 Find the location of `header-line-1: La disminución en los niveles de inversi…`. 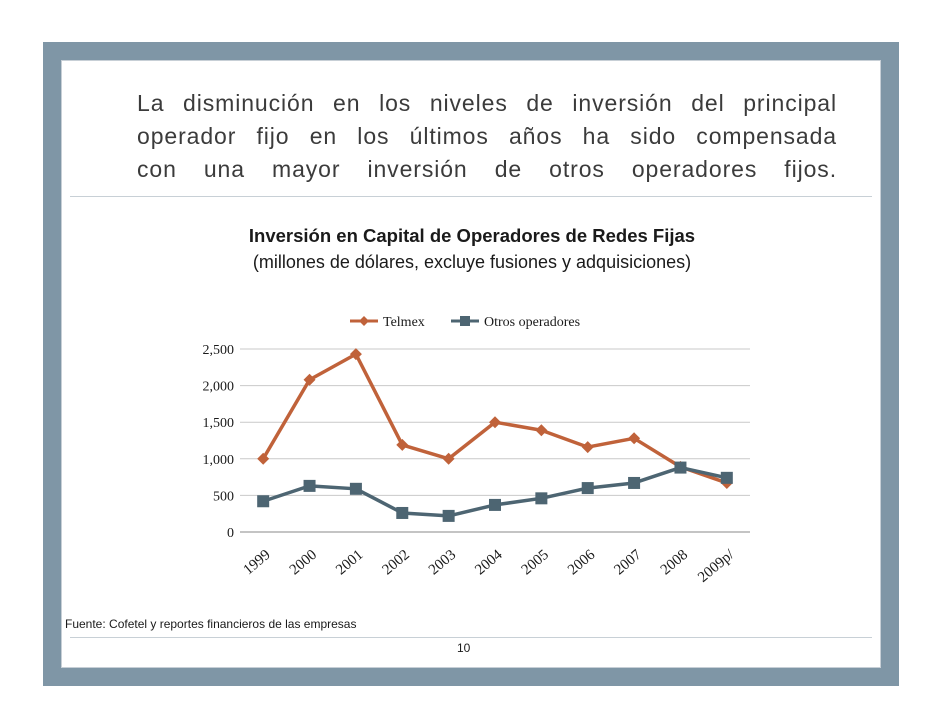

header-line-1: La disminución en los niveles de inversi… is located at coordinates (487, 103).